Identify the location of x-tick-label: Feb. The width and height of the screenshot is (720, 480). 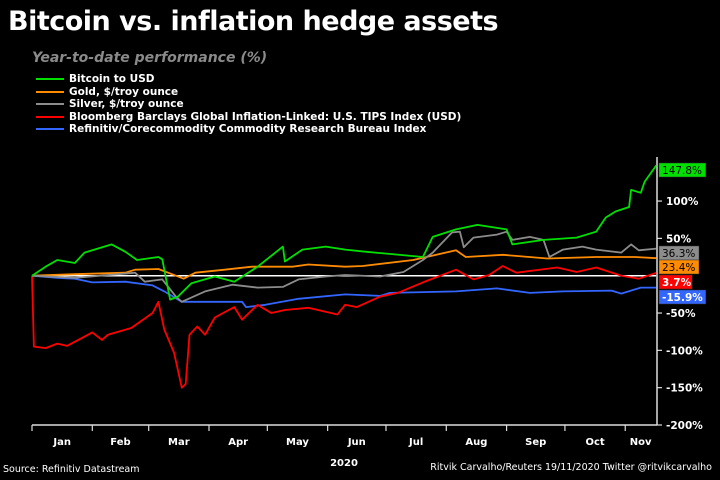
(120, 442).